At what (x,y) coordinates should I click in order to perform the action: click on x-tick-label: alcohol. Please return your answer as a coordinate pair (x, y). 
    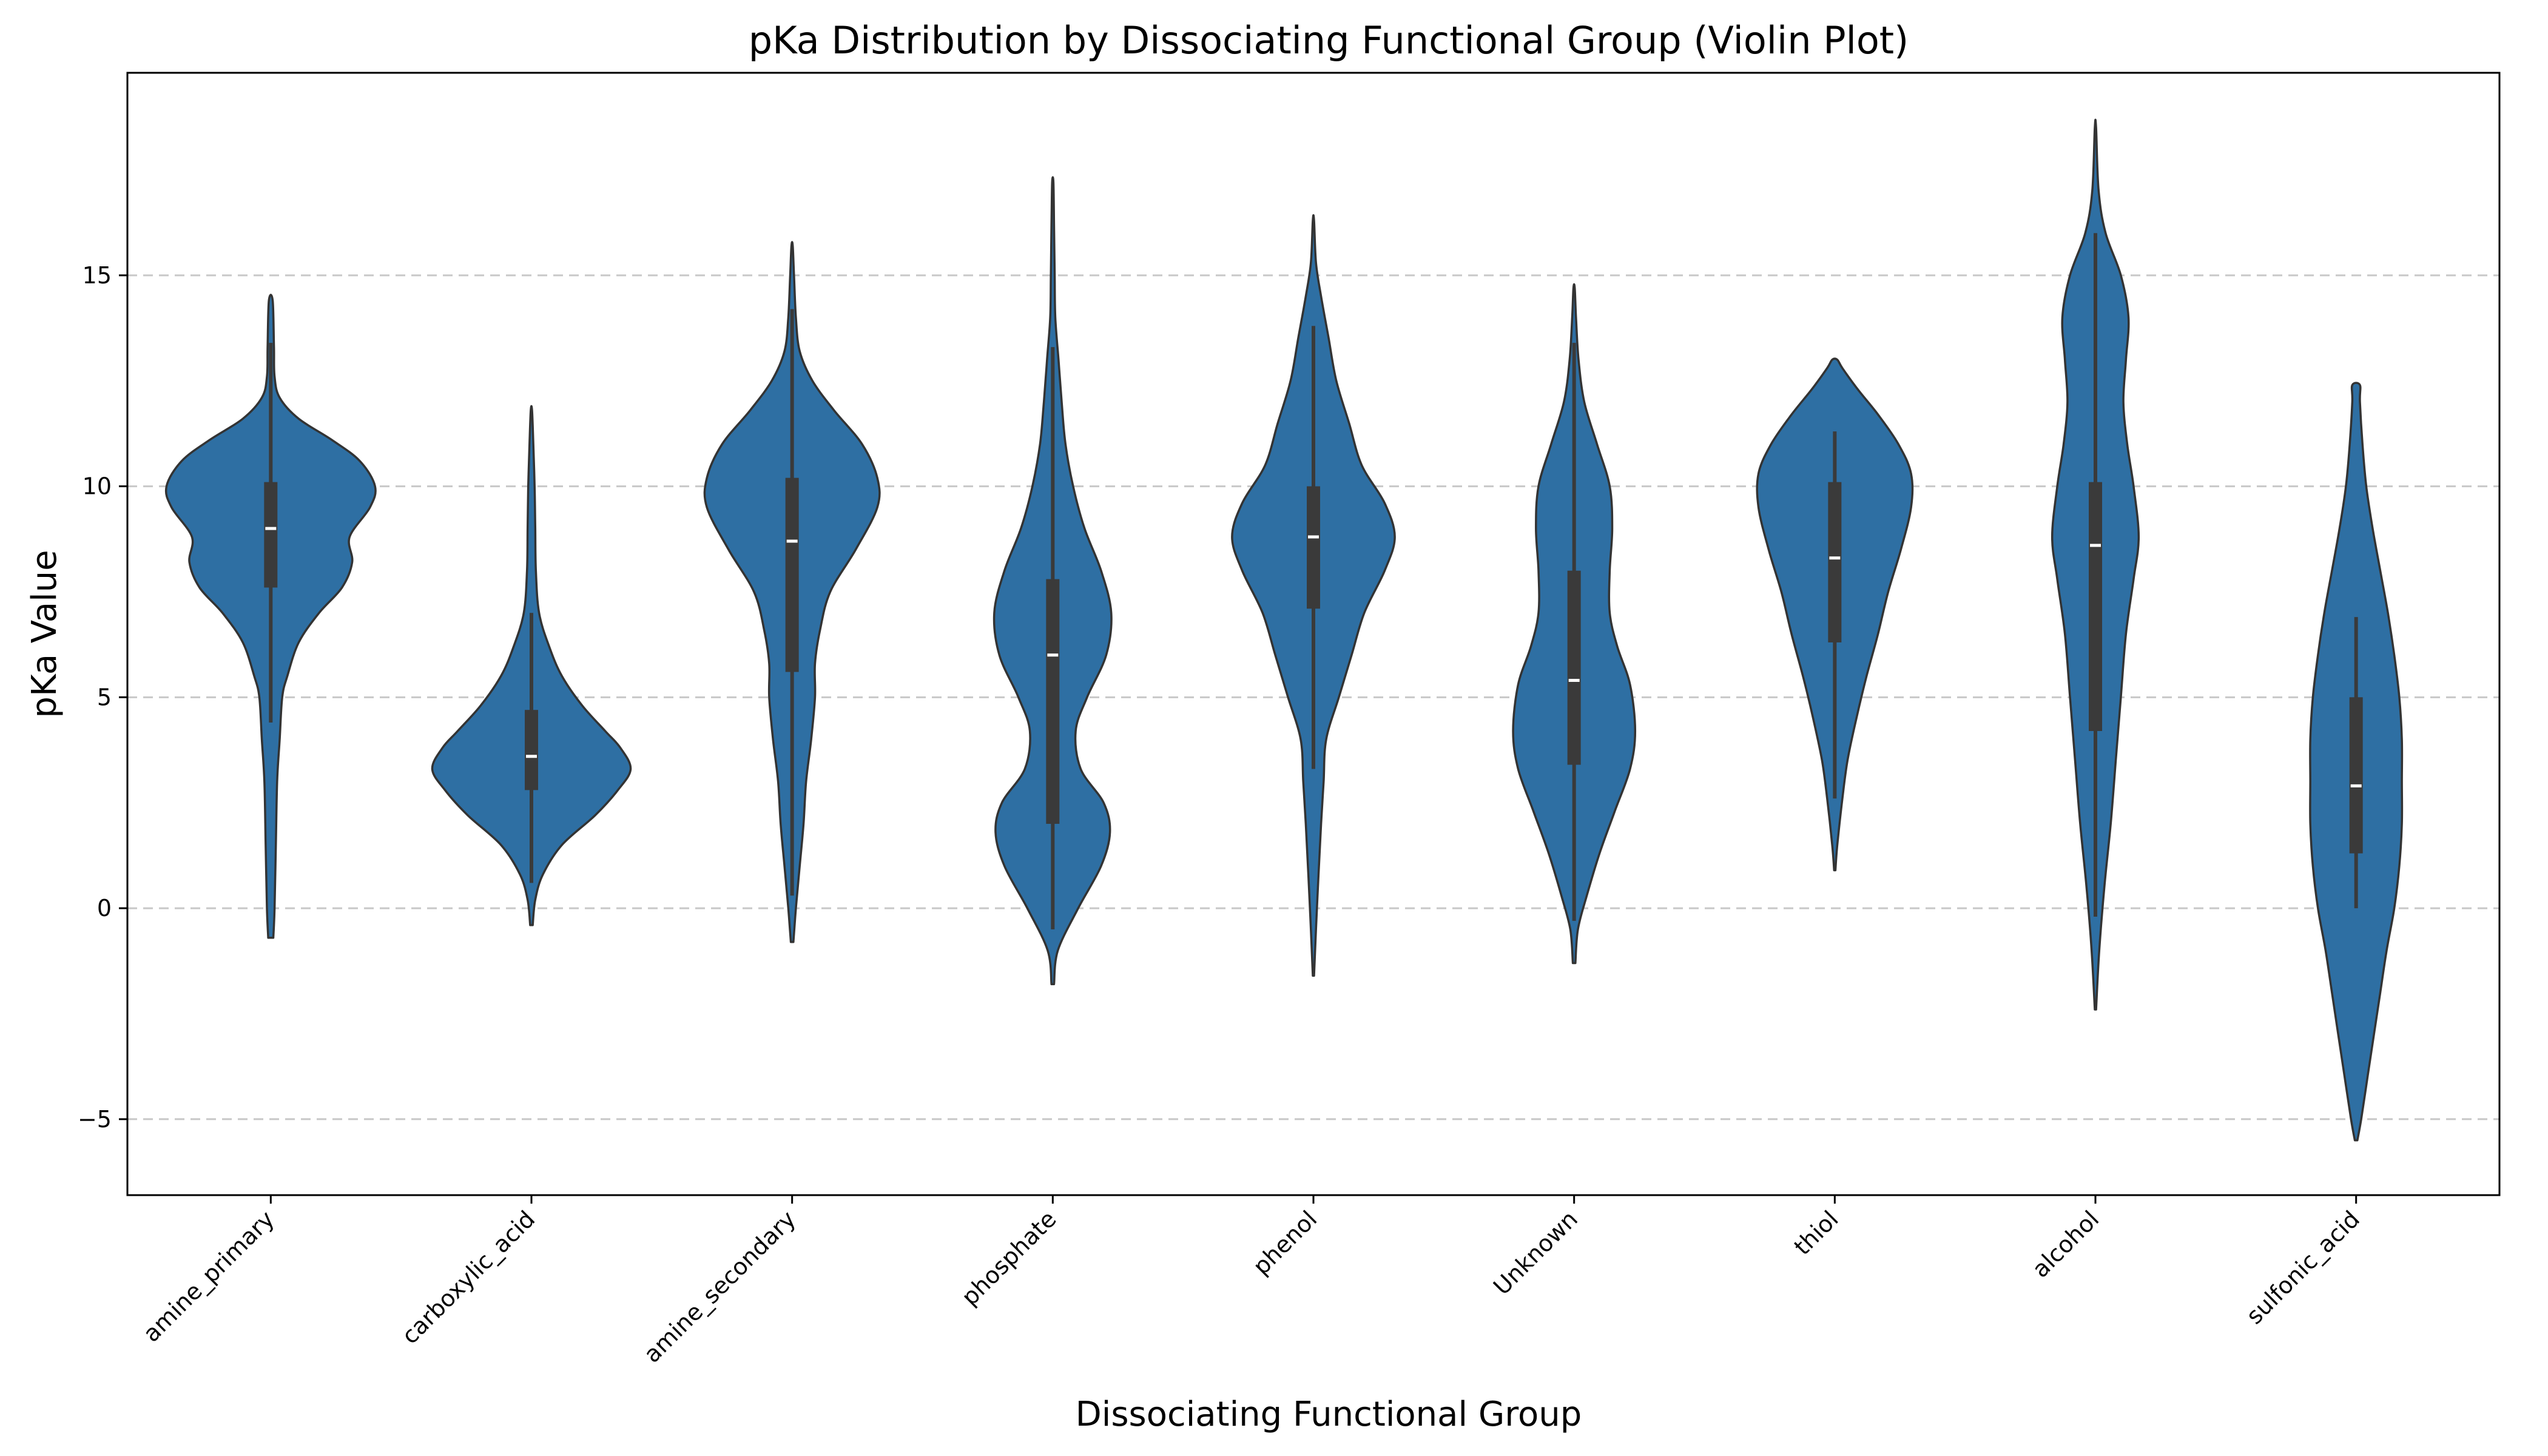
    Looking at the image, I should click on (2065, 1243).